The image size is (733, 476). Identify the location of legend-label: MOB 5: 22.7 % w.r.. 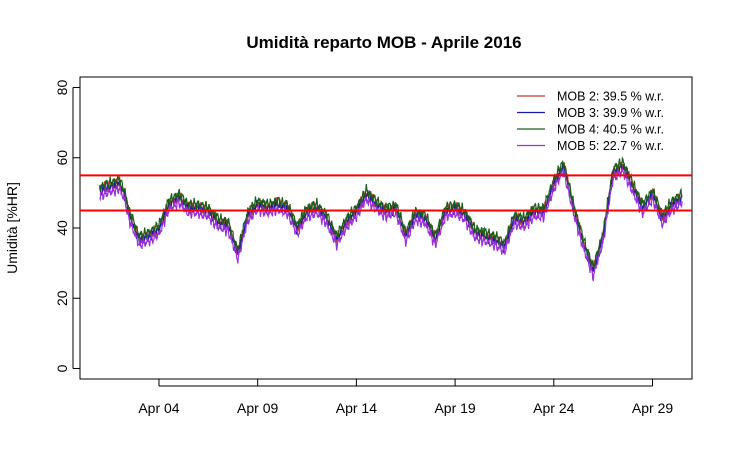
(610, 146).